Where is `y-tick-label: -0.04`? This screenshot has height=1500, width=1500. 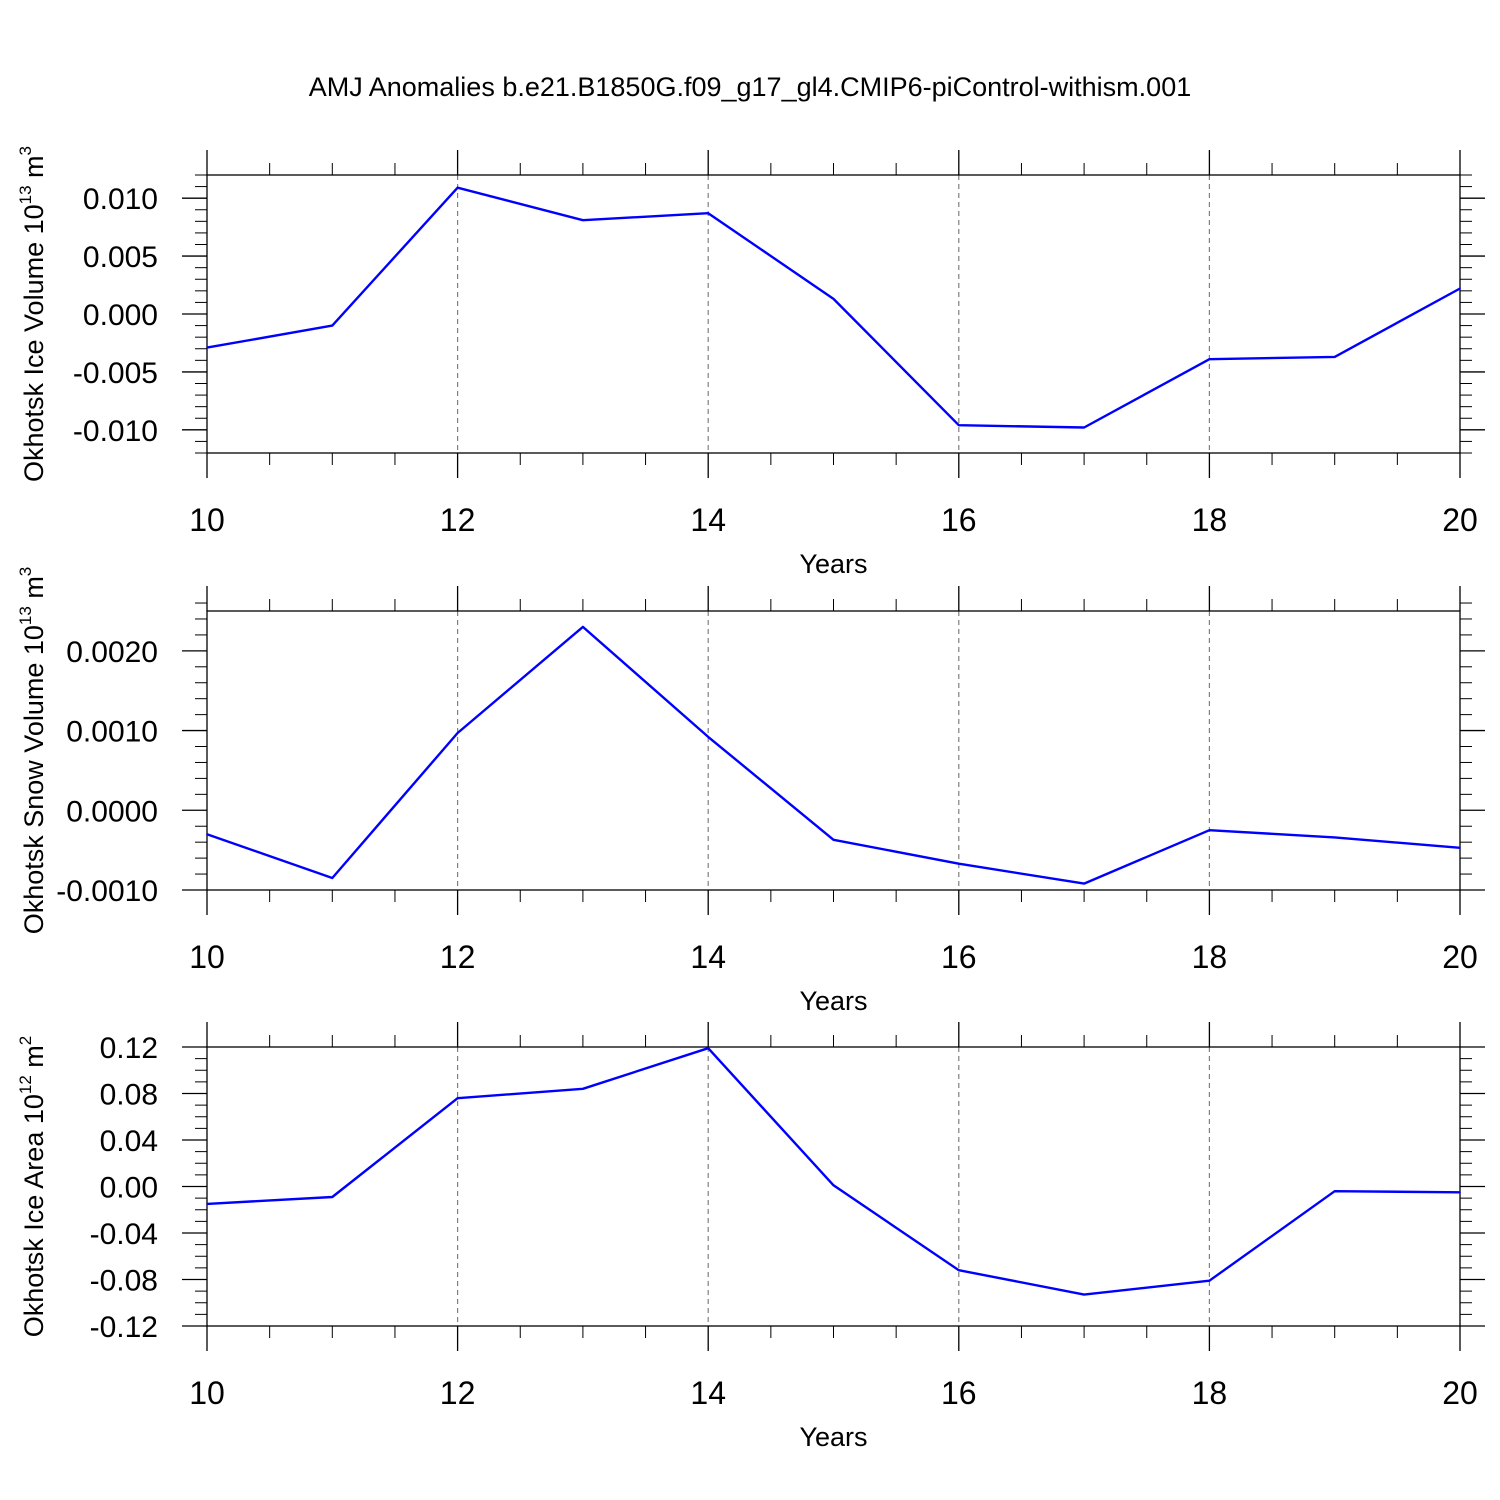 y-tick-label: -0.04 is located at coordinates (124, 1234).